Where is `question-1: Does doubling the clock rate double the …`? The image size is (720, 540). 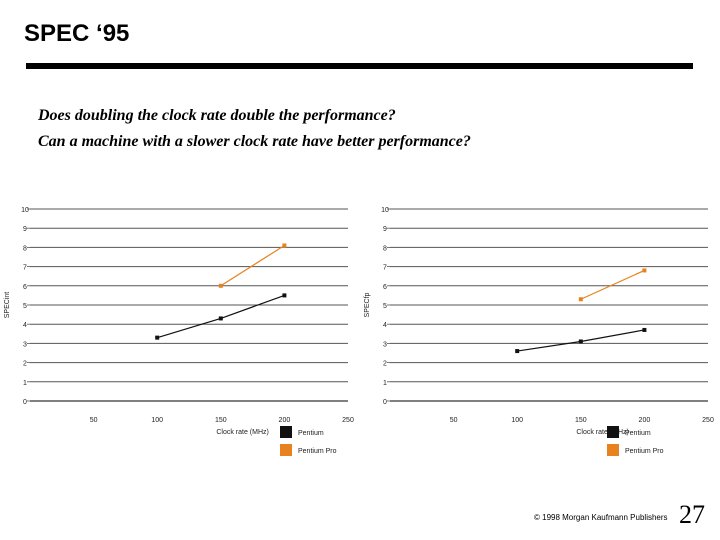
question-1: Does doubling the clock rate double the … is located at coordinates (217, 115).